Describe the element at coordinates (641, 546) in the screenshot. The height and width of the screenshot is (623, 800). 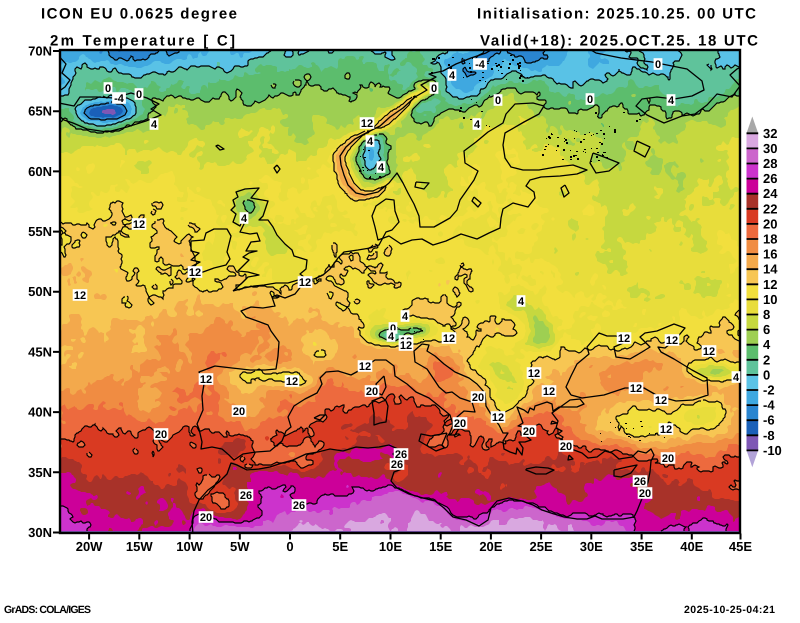
I see `svg-text: 35E` at that location.